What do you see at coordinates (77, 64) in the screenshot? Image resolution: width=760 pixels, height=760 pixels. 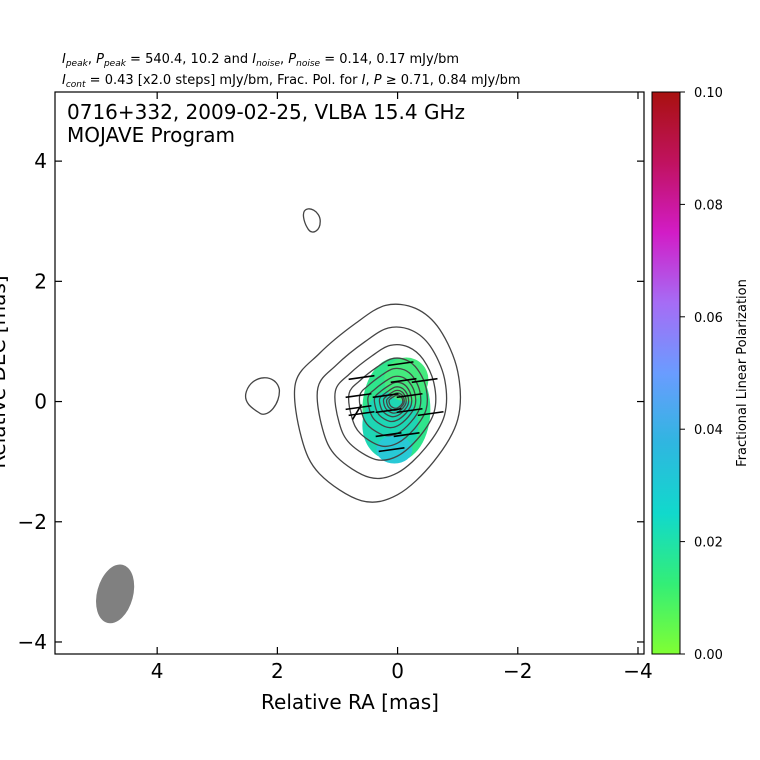 I see `i-peak-subscript: peak` at bounding box center [77, 64].